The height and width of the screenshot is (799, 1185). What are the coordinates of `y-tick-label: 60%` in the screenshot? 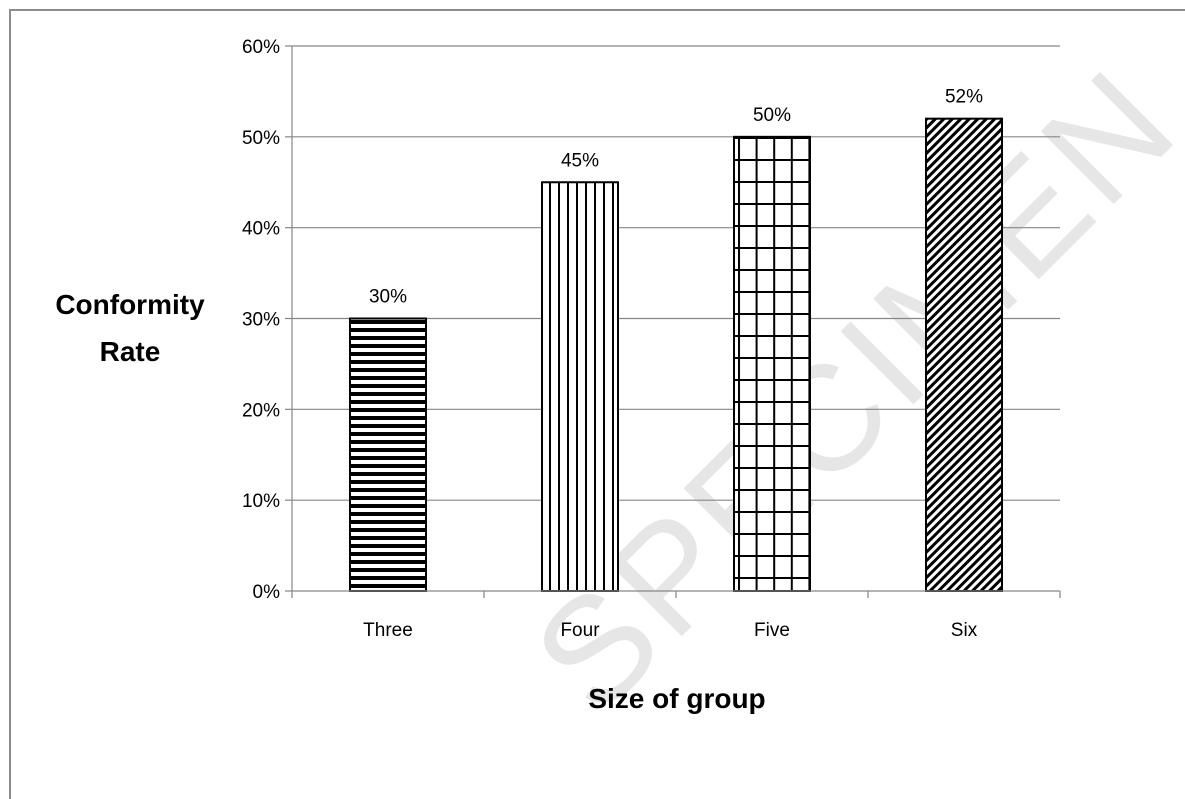 It's located at (261, 47).